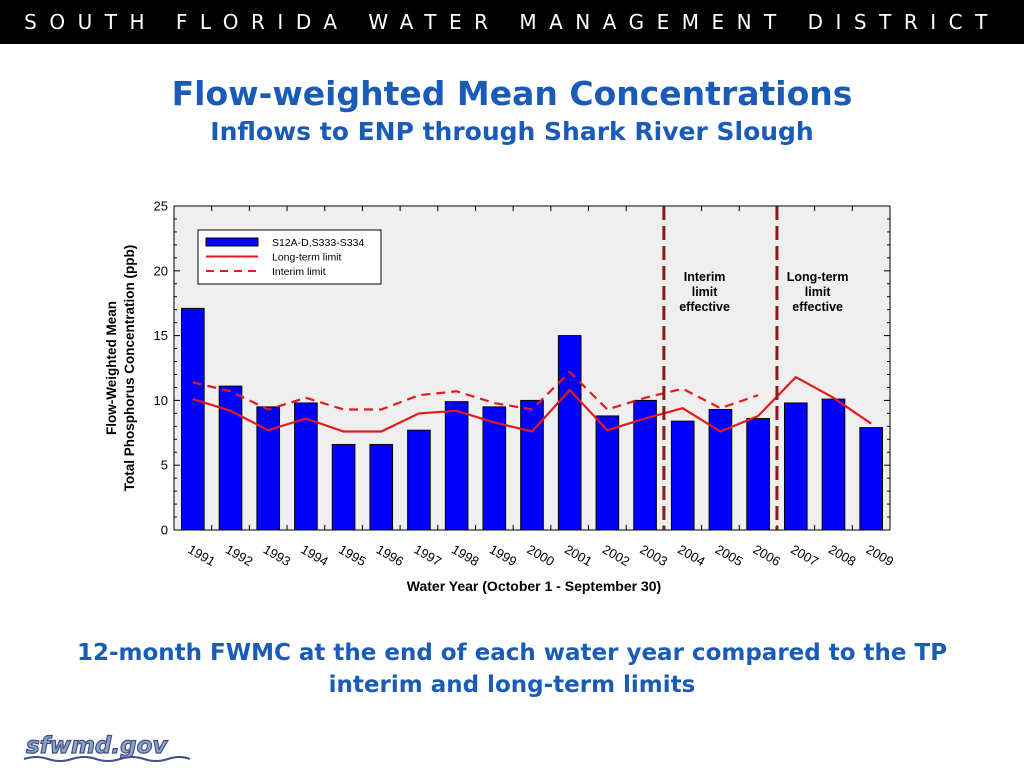 The image size is (1024, 768). Describe the element at coordinates (164, 465) in the screenshot. I see `y-tick-label: 5` at that location.